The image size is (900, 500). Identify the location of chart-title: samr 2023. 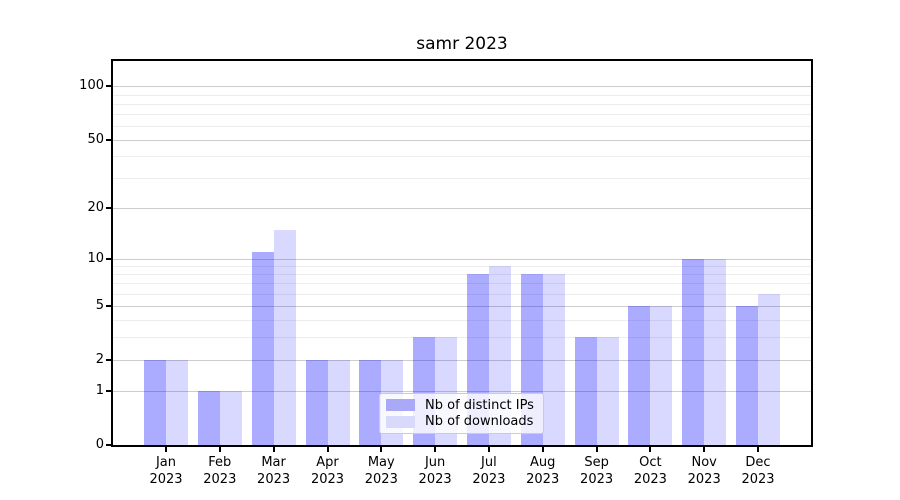
(462, 44).